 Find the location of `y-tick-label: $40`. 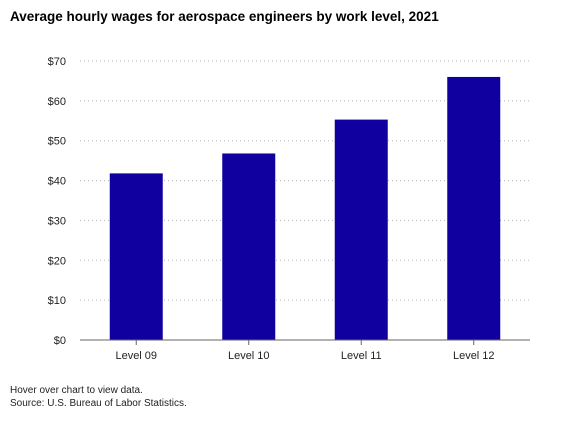

y-tick-label: $40 is located at coordinates (57, 182).